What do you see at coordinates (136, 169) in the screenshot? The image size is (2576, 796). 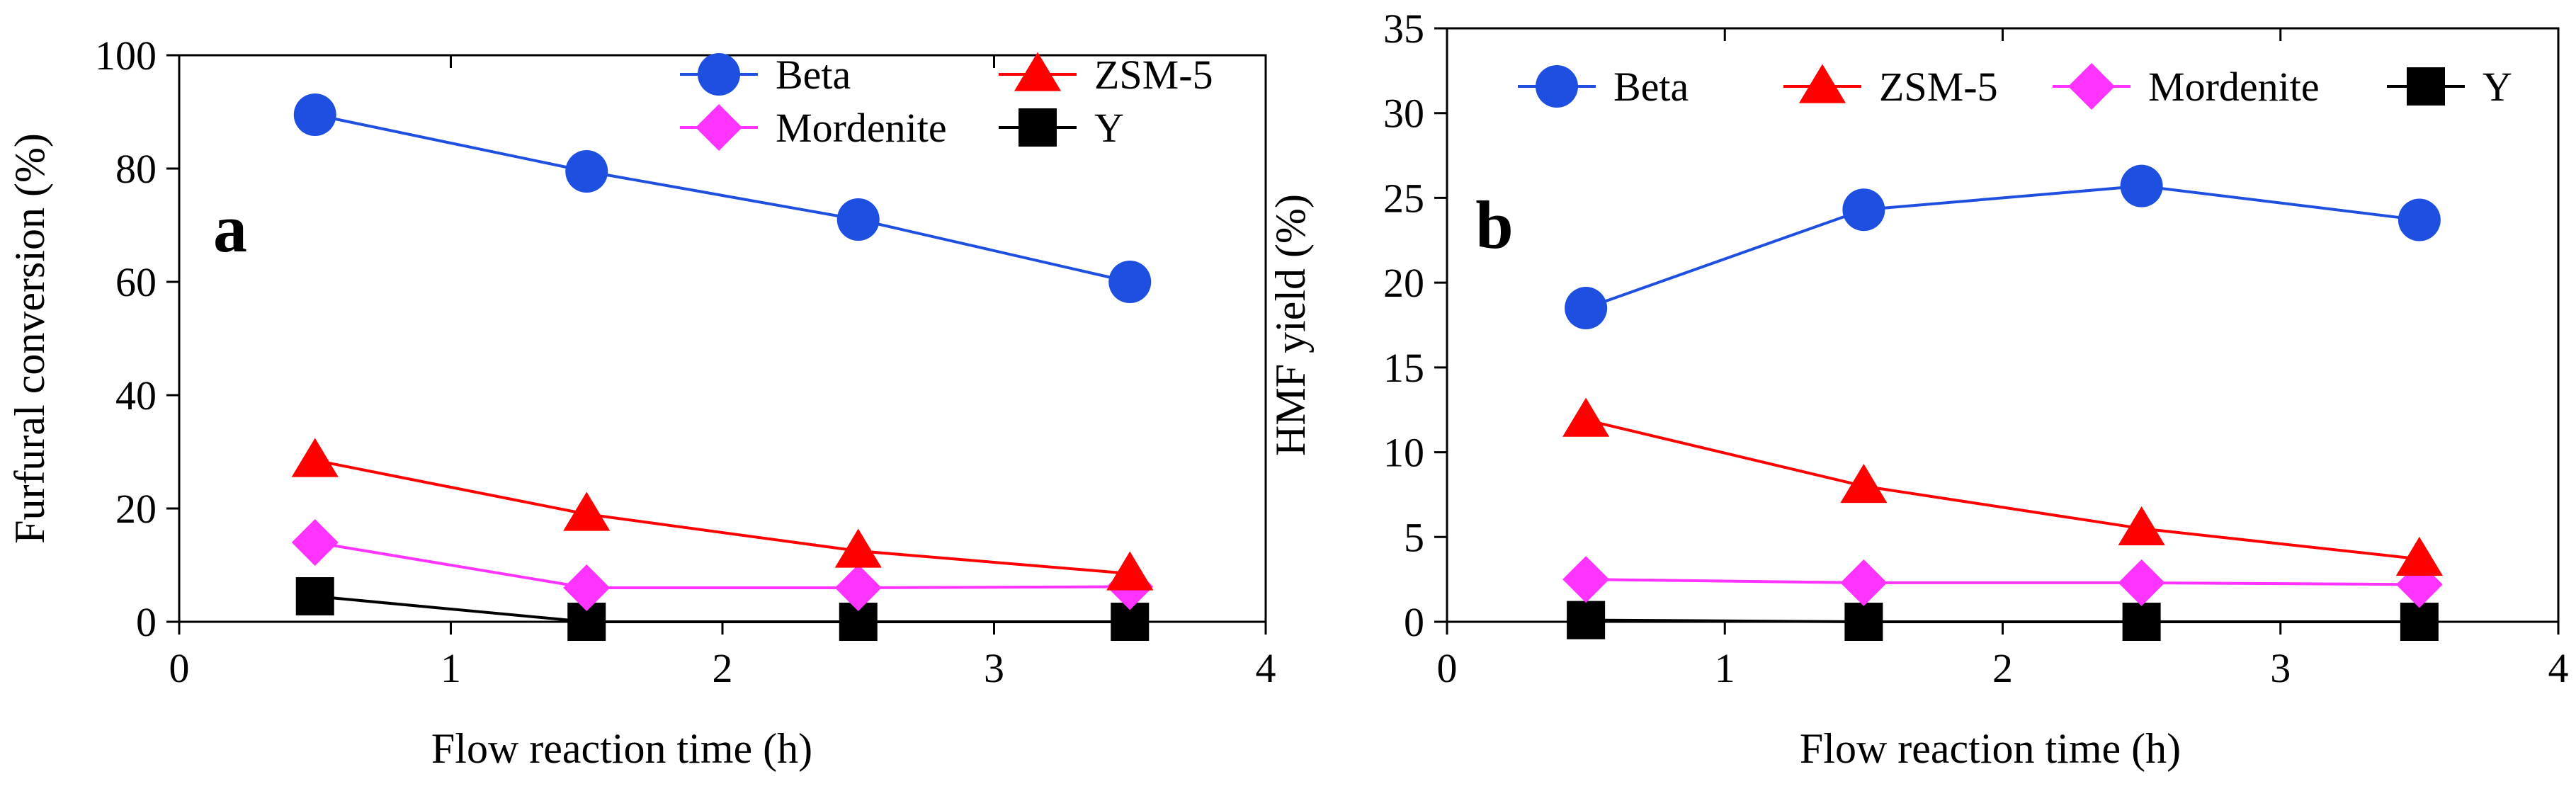 I see `y-tick-label: 80` at bounding box center [136, 169].